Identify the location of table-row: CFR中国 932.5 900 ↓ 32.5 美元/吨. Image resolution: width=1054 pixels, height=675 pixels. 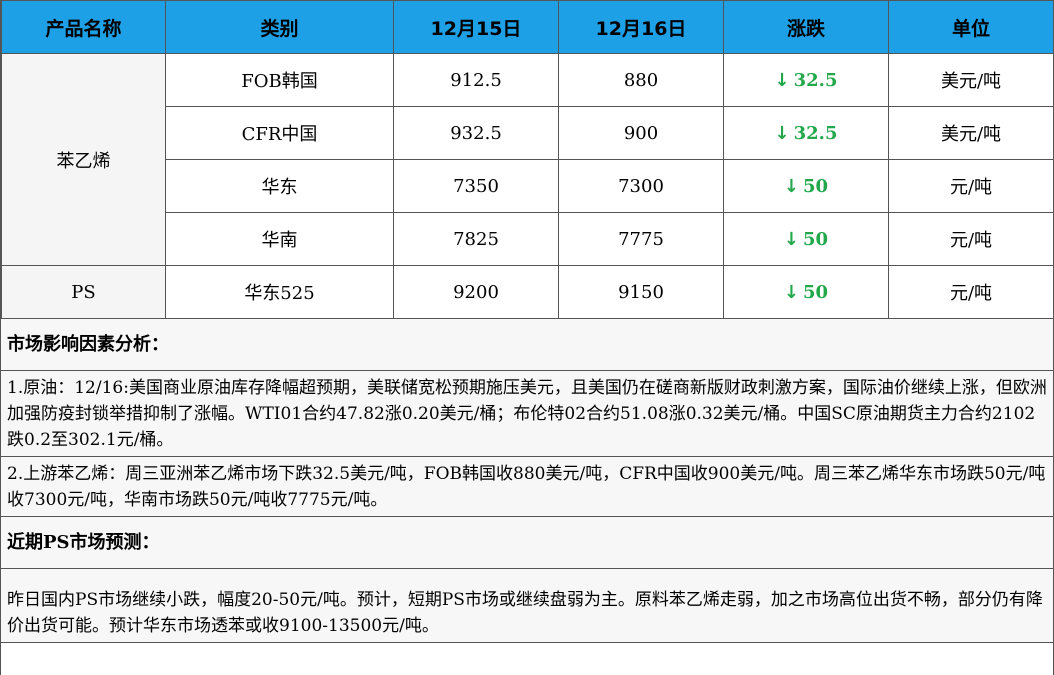
(528, 133).